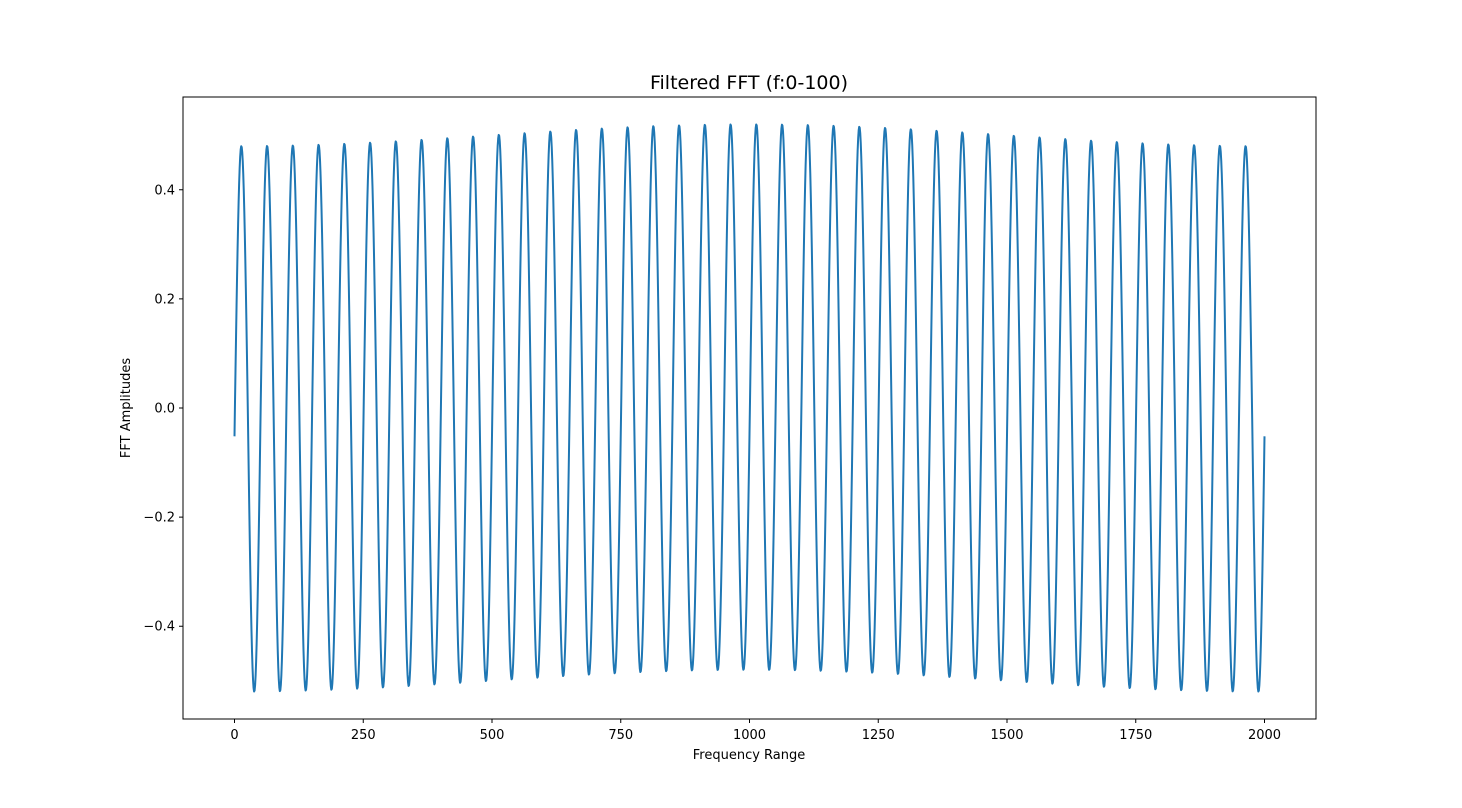 This screenshot has width=1462, height=808. What do you see at coordinates (1135, 735) in the screenshot?
I see `x-tick-label: 1750` at bounding box center [1135, 735].